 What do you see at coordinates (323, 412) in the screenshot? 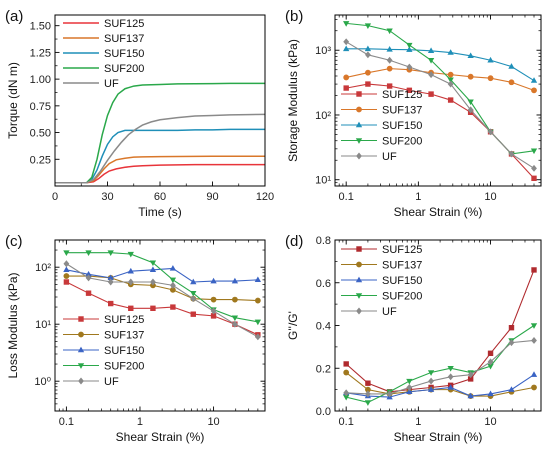
I see `y-tick-label: 0.0` at bounding box center [323, 412].